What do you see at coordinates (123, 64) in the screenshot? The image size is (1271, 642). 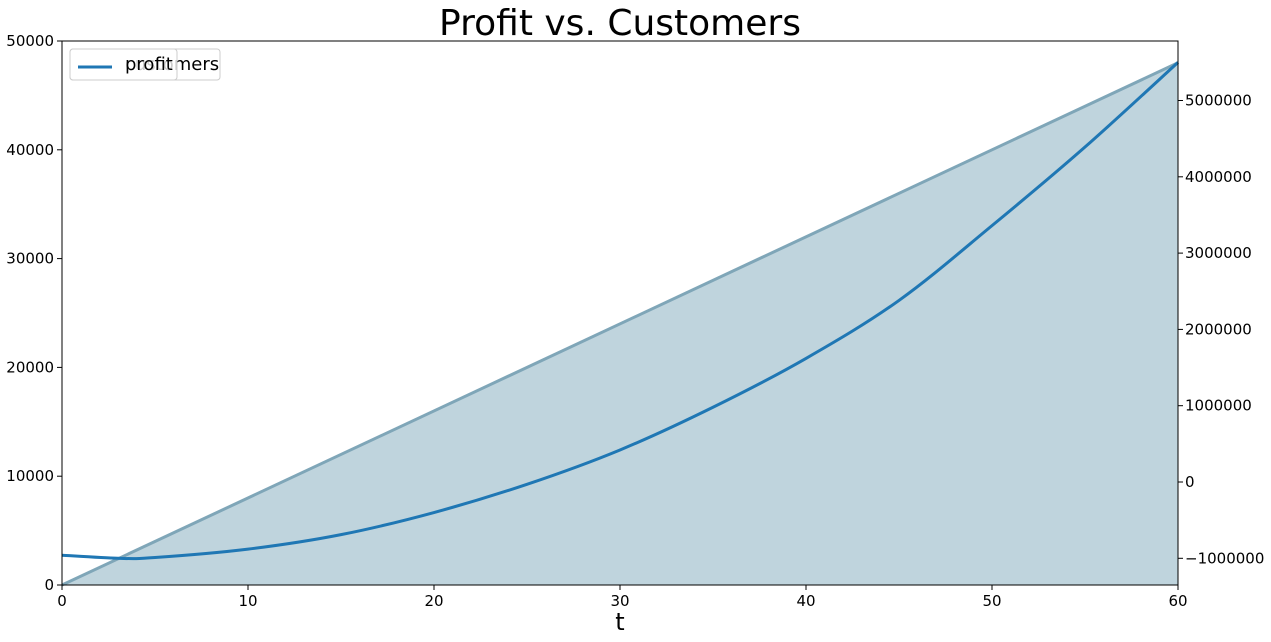 I see `legend-box-profit` at bounding box center [123, 64].